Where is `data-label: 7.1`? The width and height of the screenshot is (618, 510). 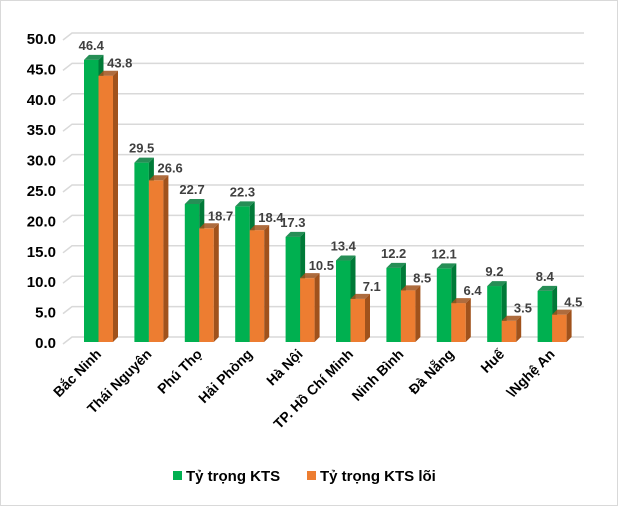 data-label: 7.1 is located at coordinates (372, 286).